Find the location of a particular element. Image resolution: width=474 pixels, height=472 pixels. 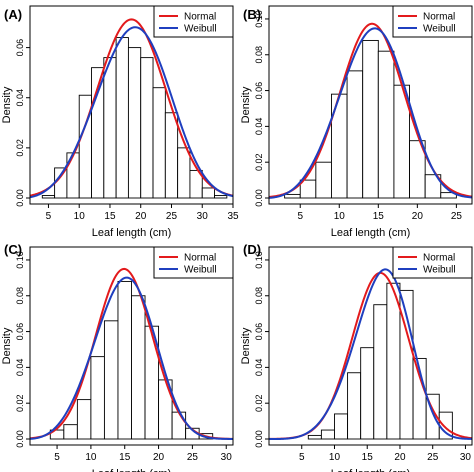

panel-label: (C) is located at coordinates (13, 249).